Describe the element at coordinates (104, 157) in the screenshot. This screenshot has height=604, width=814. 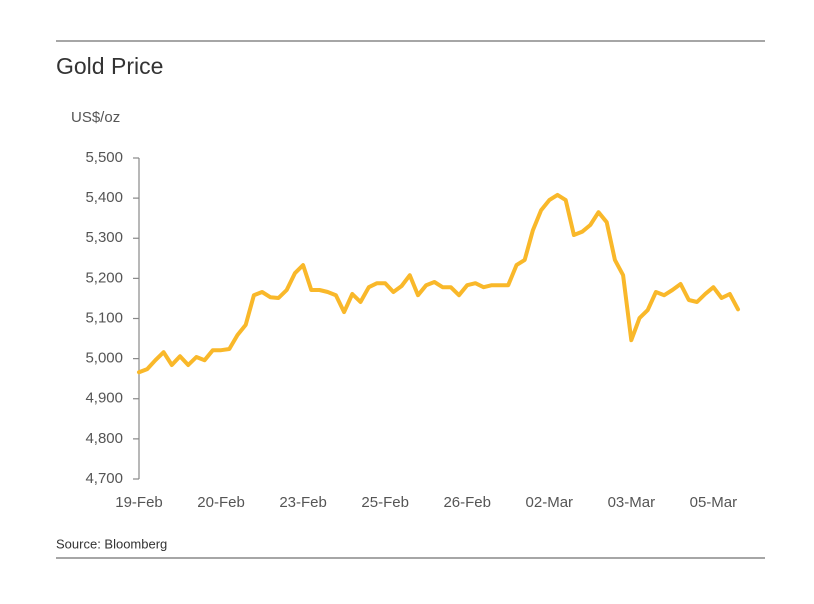
I see `y-tick-label: 5,500` at that location.